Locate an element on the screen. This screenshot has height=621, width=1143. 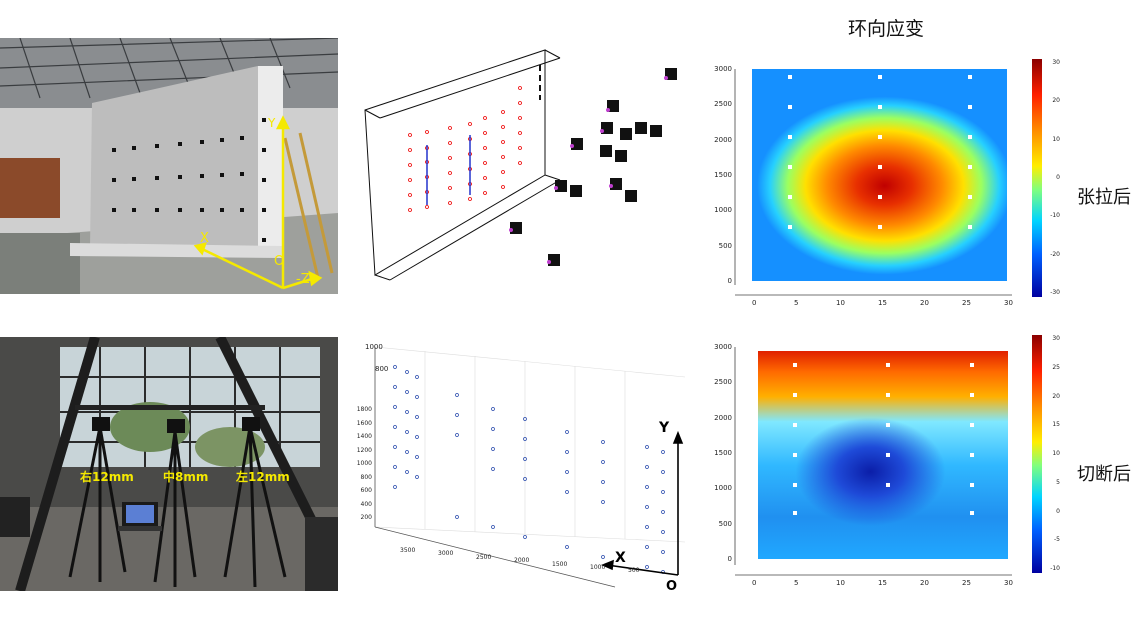
heatmap-top-colorbar is located at coordinates (1037, 178).